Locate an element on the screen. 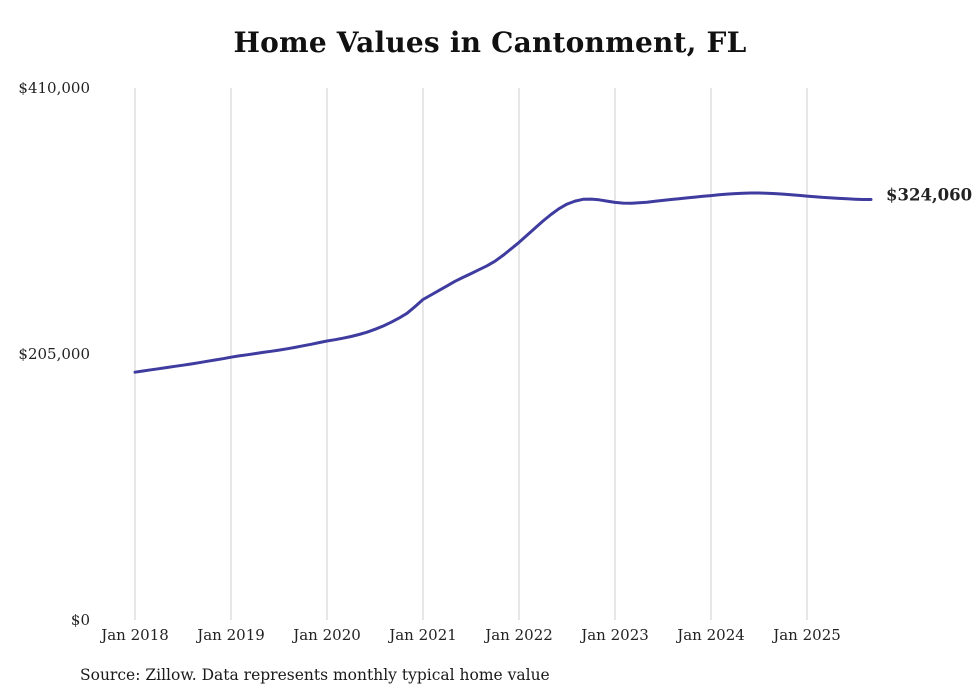 The width and height of the screenshot is (980, 699). x-tick-label: Jan 2025 is located at coordinates (806, 635).